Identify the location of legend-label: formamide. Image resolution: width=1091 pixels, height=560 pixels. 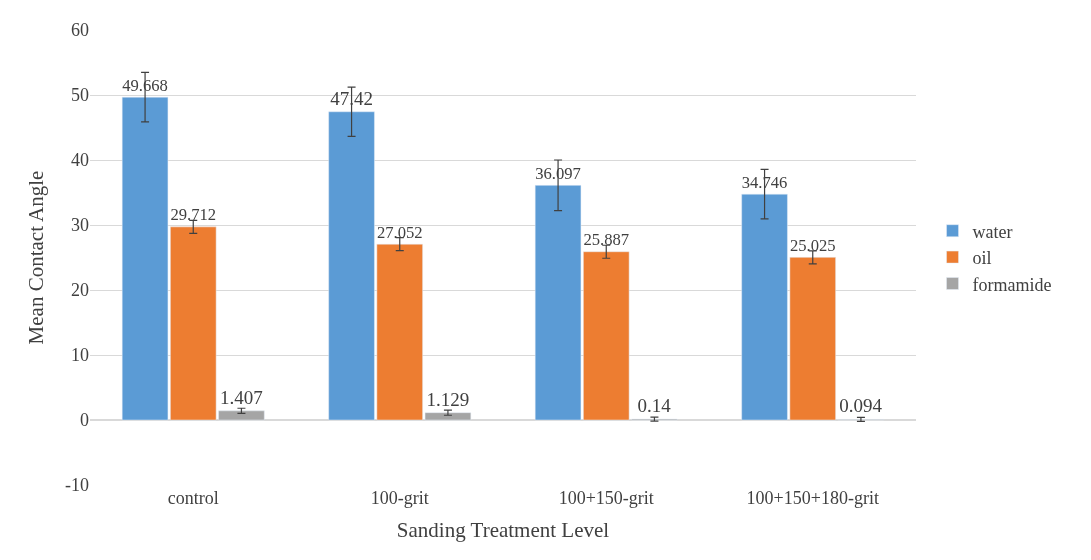
(1012, 284).